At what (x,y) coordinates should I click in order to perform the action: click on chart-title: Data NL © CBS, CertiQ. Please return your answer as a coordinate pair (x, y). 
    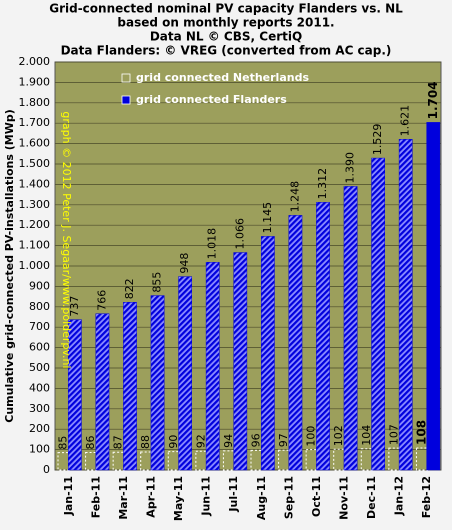
    Looking at the image, I should click on (226, 37).